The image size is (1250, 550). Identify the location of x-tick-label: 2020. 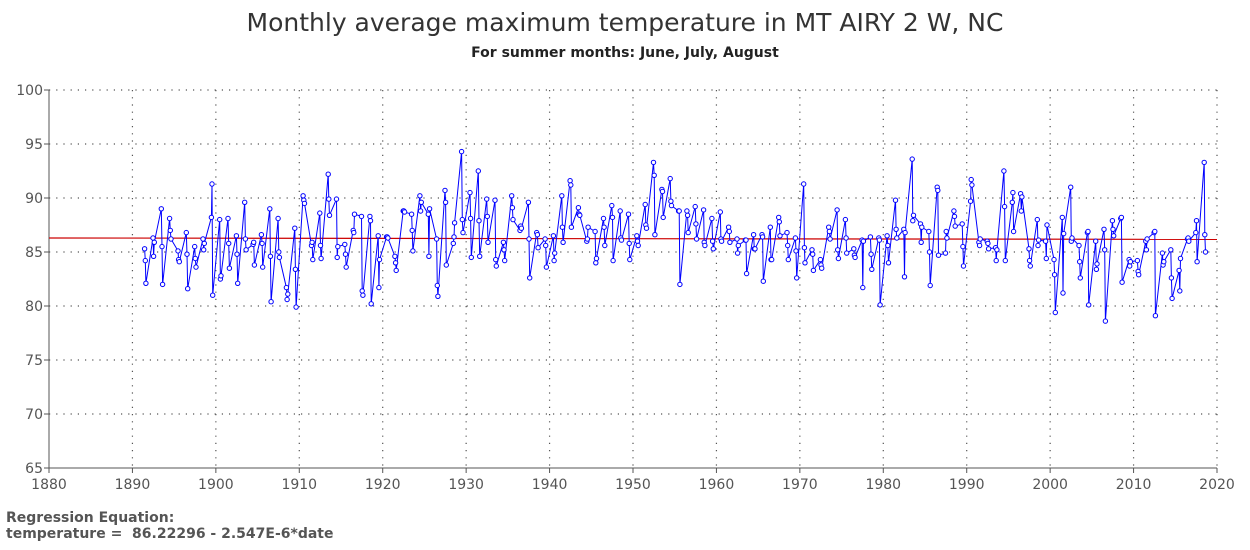
(1217, 485).